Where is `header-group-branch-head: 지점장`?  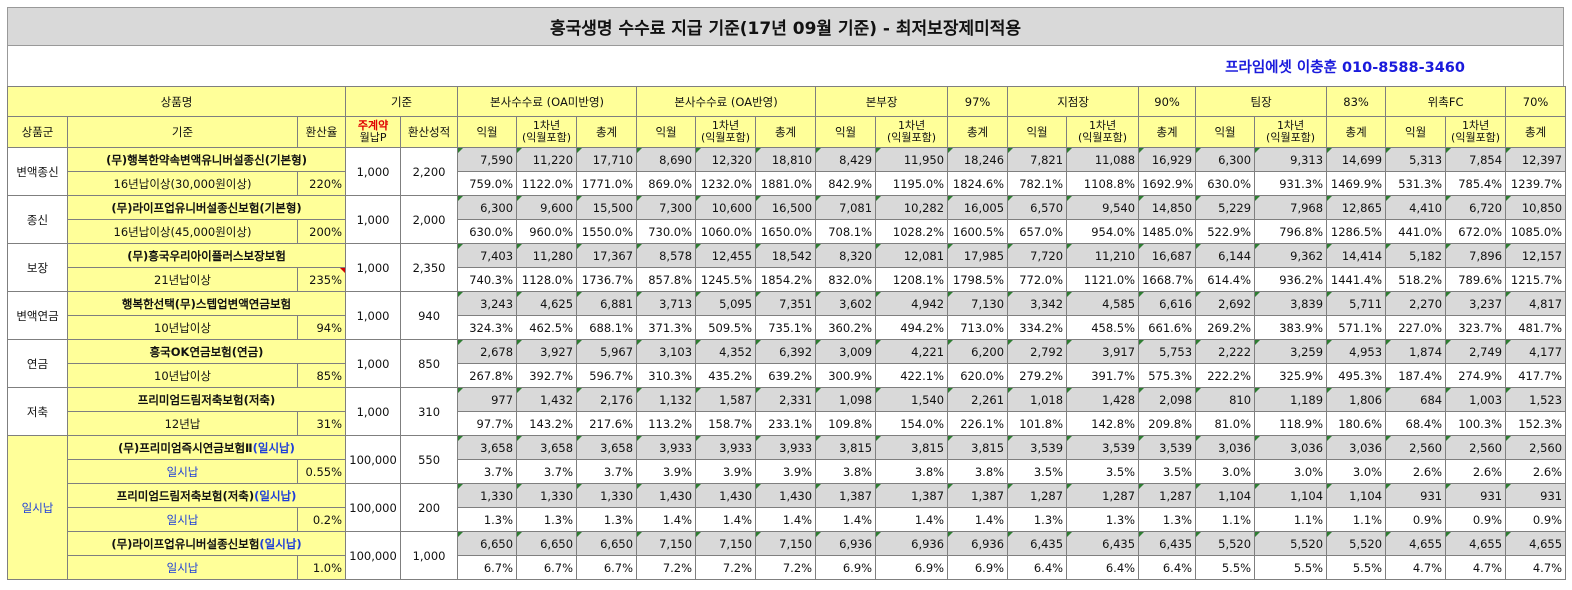 header-group-branch-head: 지점장 is located at coordinates (1073, 101).